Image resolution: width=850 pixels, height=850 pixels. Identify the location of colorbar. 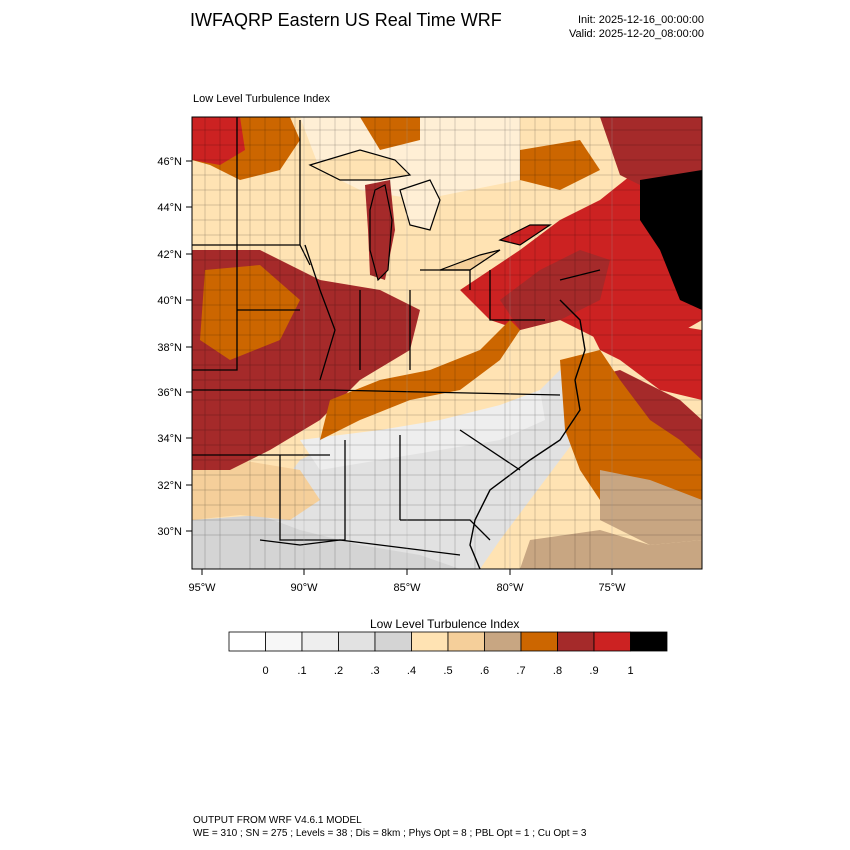
(448, 641).